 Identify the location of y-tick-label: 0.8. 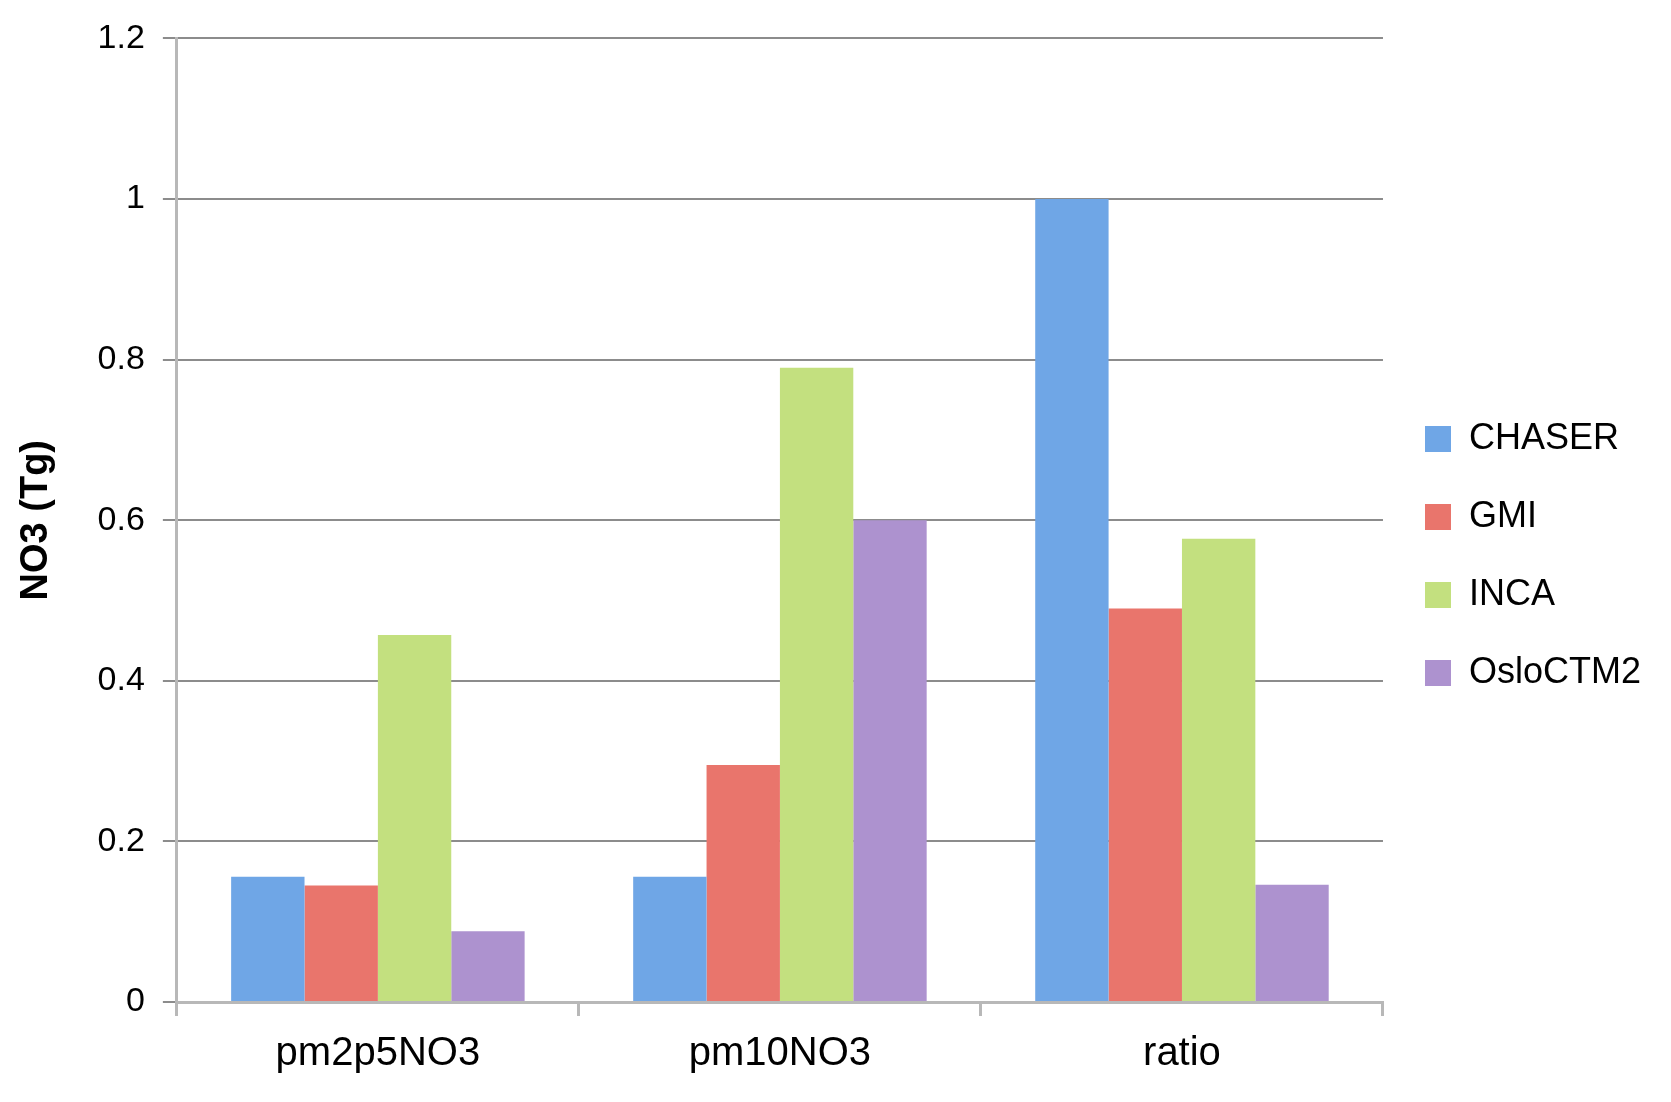
(121, 356).